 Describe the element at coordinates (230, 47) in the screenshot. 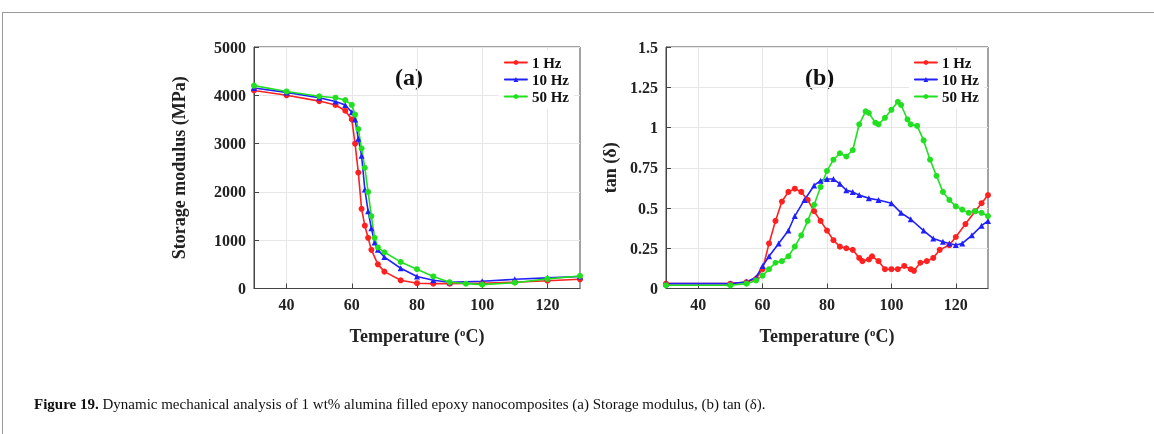

I see `y-tick-label: 5000` at that location.